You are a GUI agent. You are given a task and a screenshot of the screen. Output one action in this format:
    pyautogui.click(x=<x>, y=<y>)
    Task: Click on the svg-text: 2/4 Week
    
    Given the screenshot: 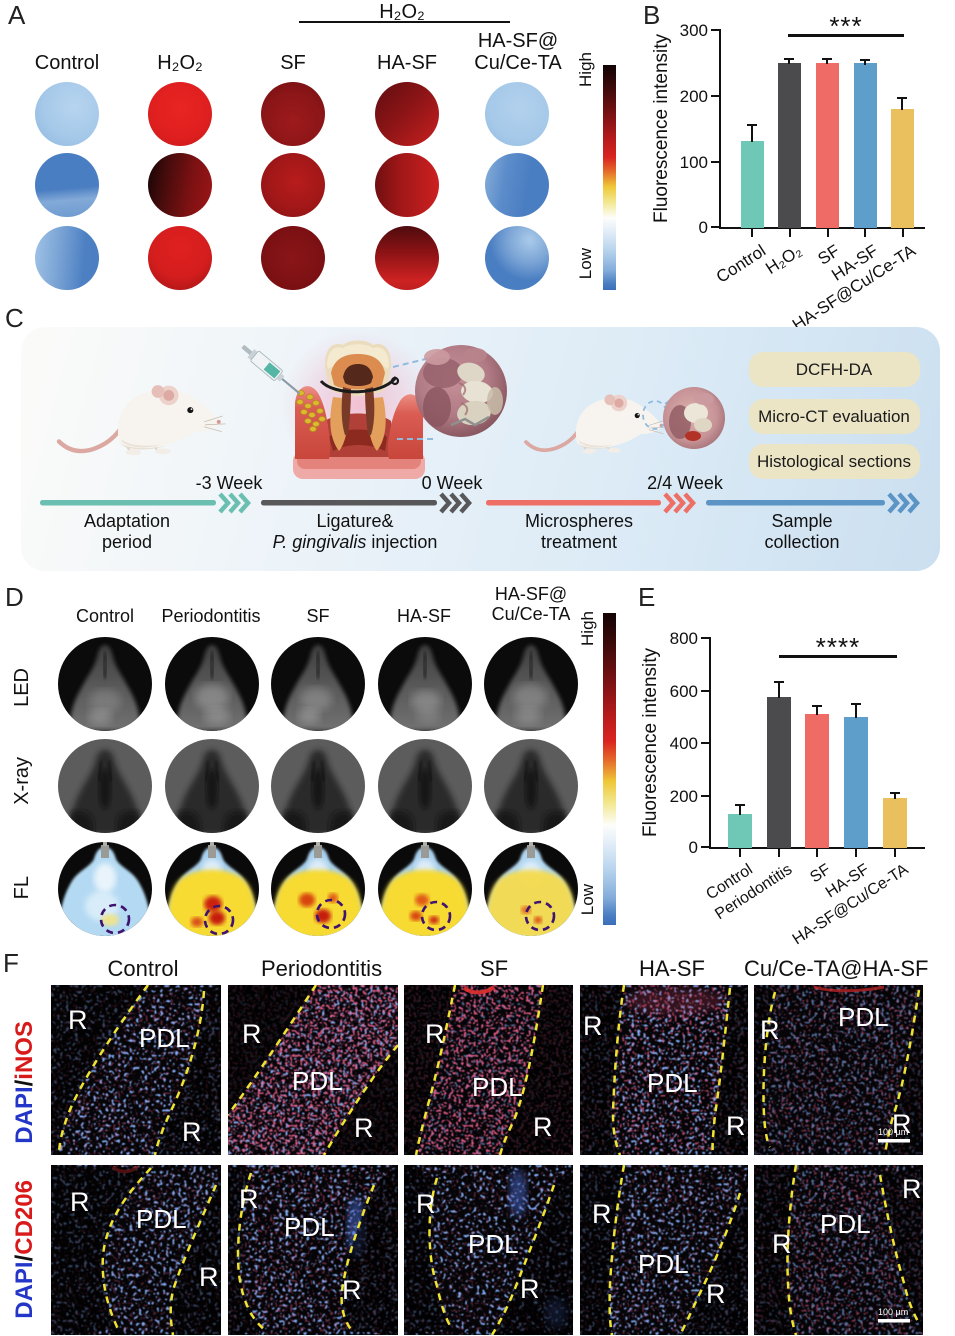 What is the action you would take?
    pyautogui.click(x=685, y=483)
    